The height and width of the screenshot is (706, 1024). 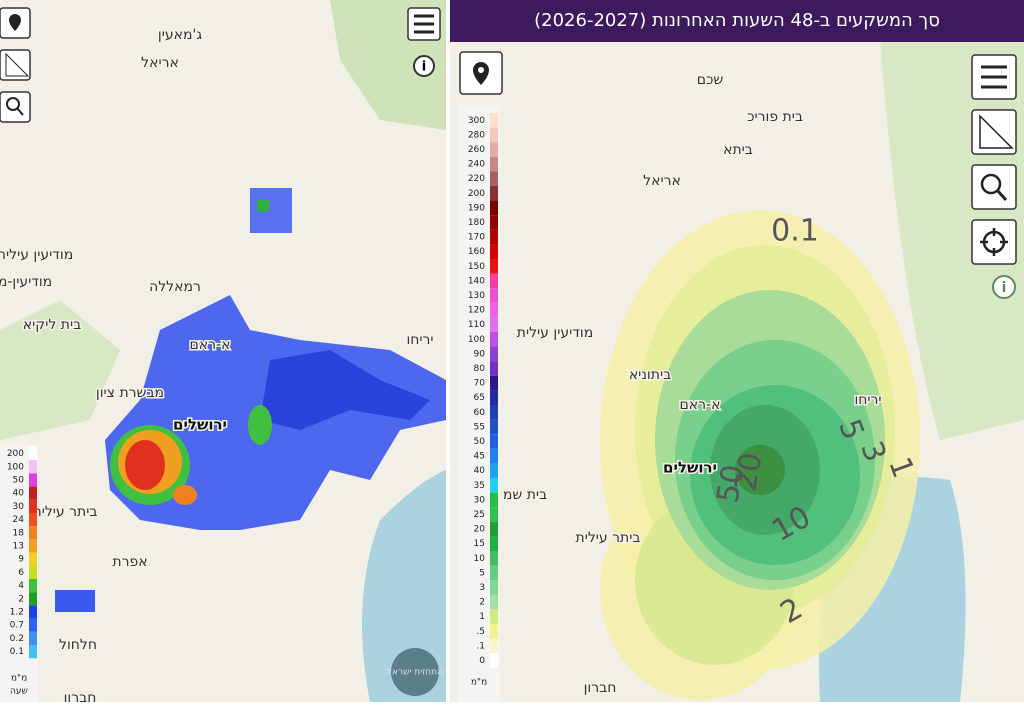 What do you see at coordinates (737, 21) in the screenshot?
I see `title-bar` at bounding box center [737, 21].